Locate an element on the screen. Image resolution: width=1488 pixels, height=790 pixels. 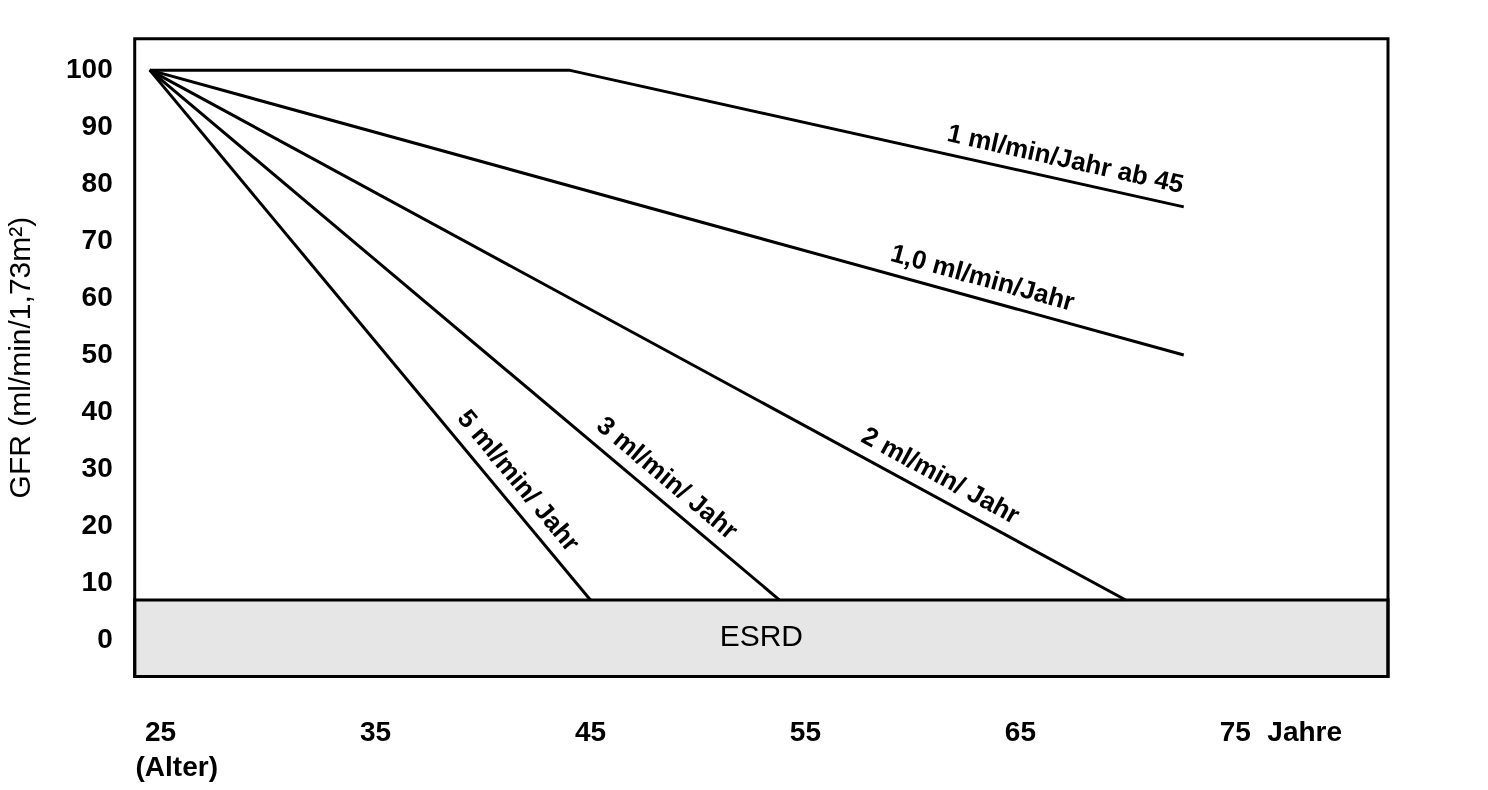
y-tick-label: 90 is located at coordinates (97, 125).